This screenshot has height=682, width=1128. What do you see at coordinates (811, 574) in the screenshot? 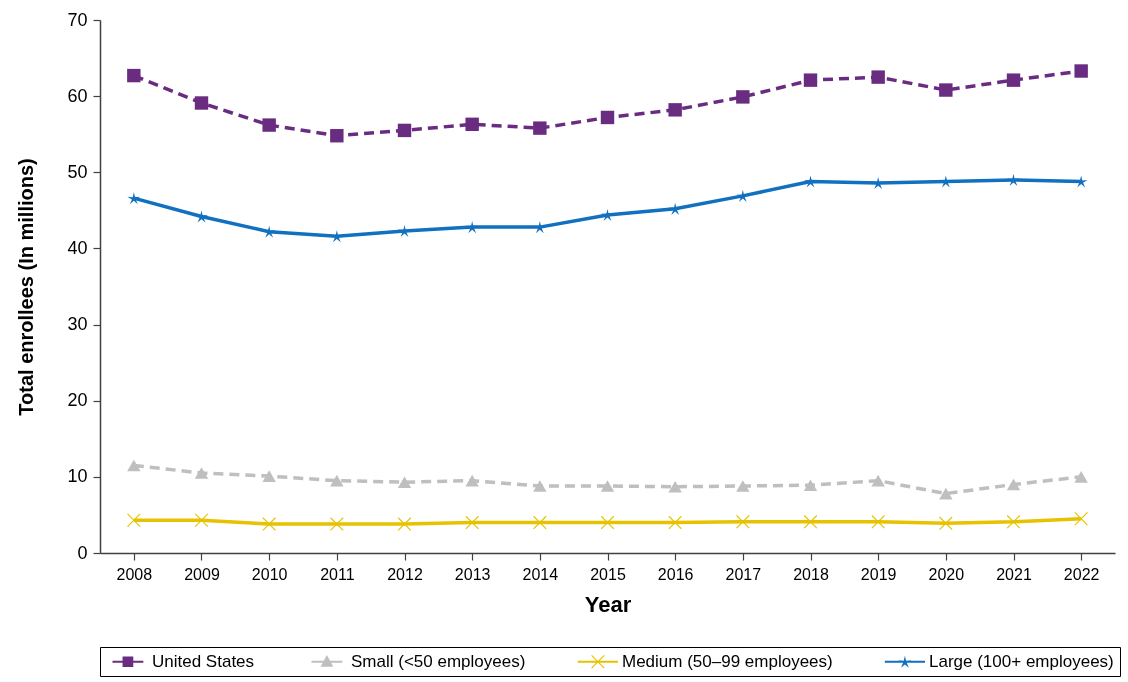
I see `x-tick-label: 2018` at bounding box center [811, 574].